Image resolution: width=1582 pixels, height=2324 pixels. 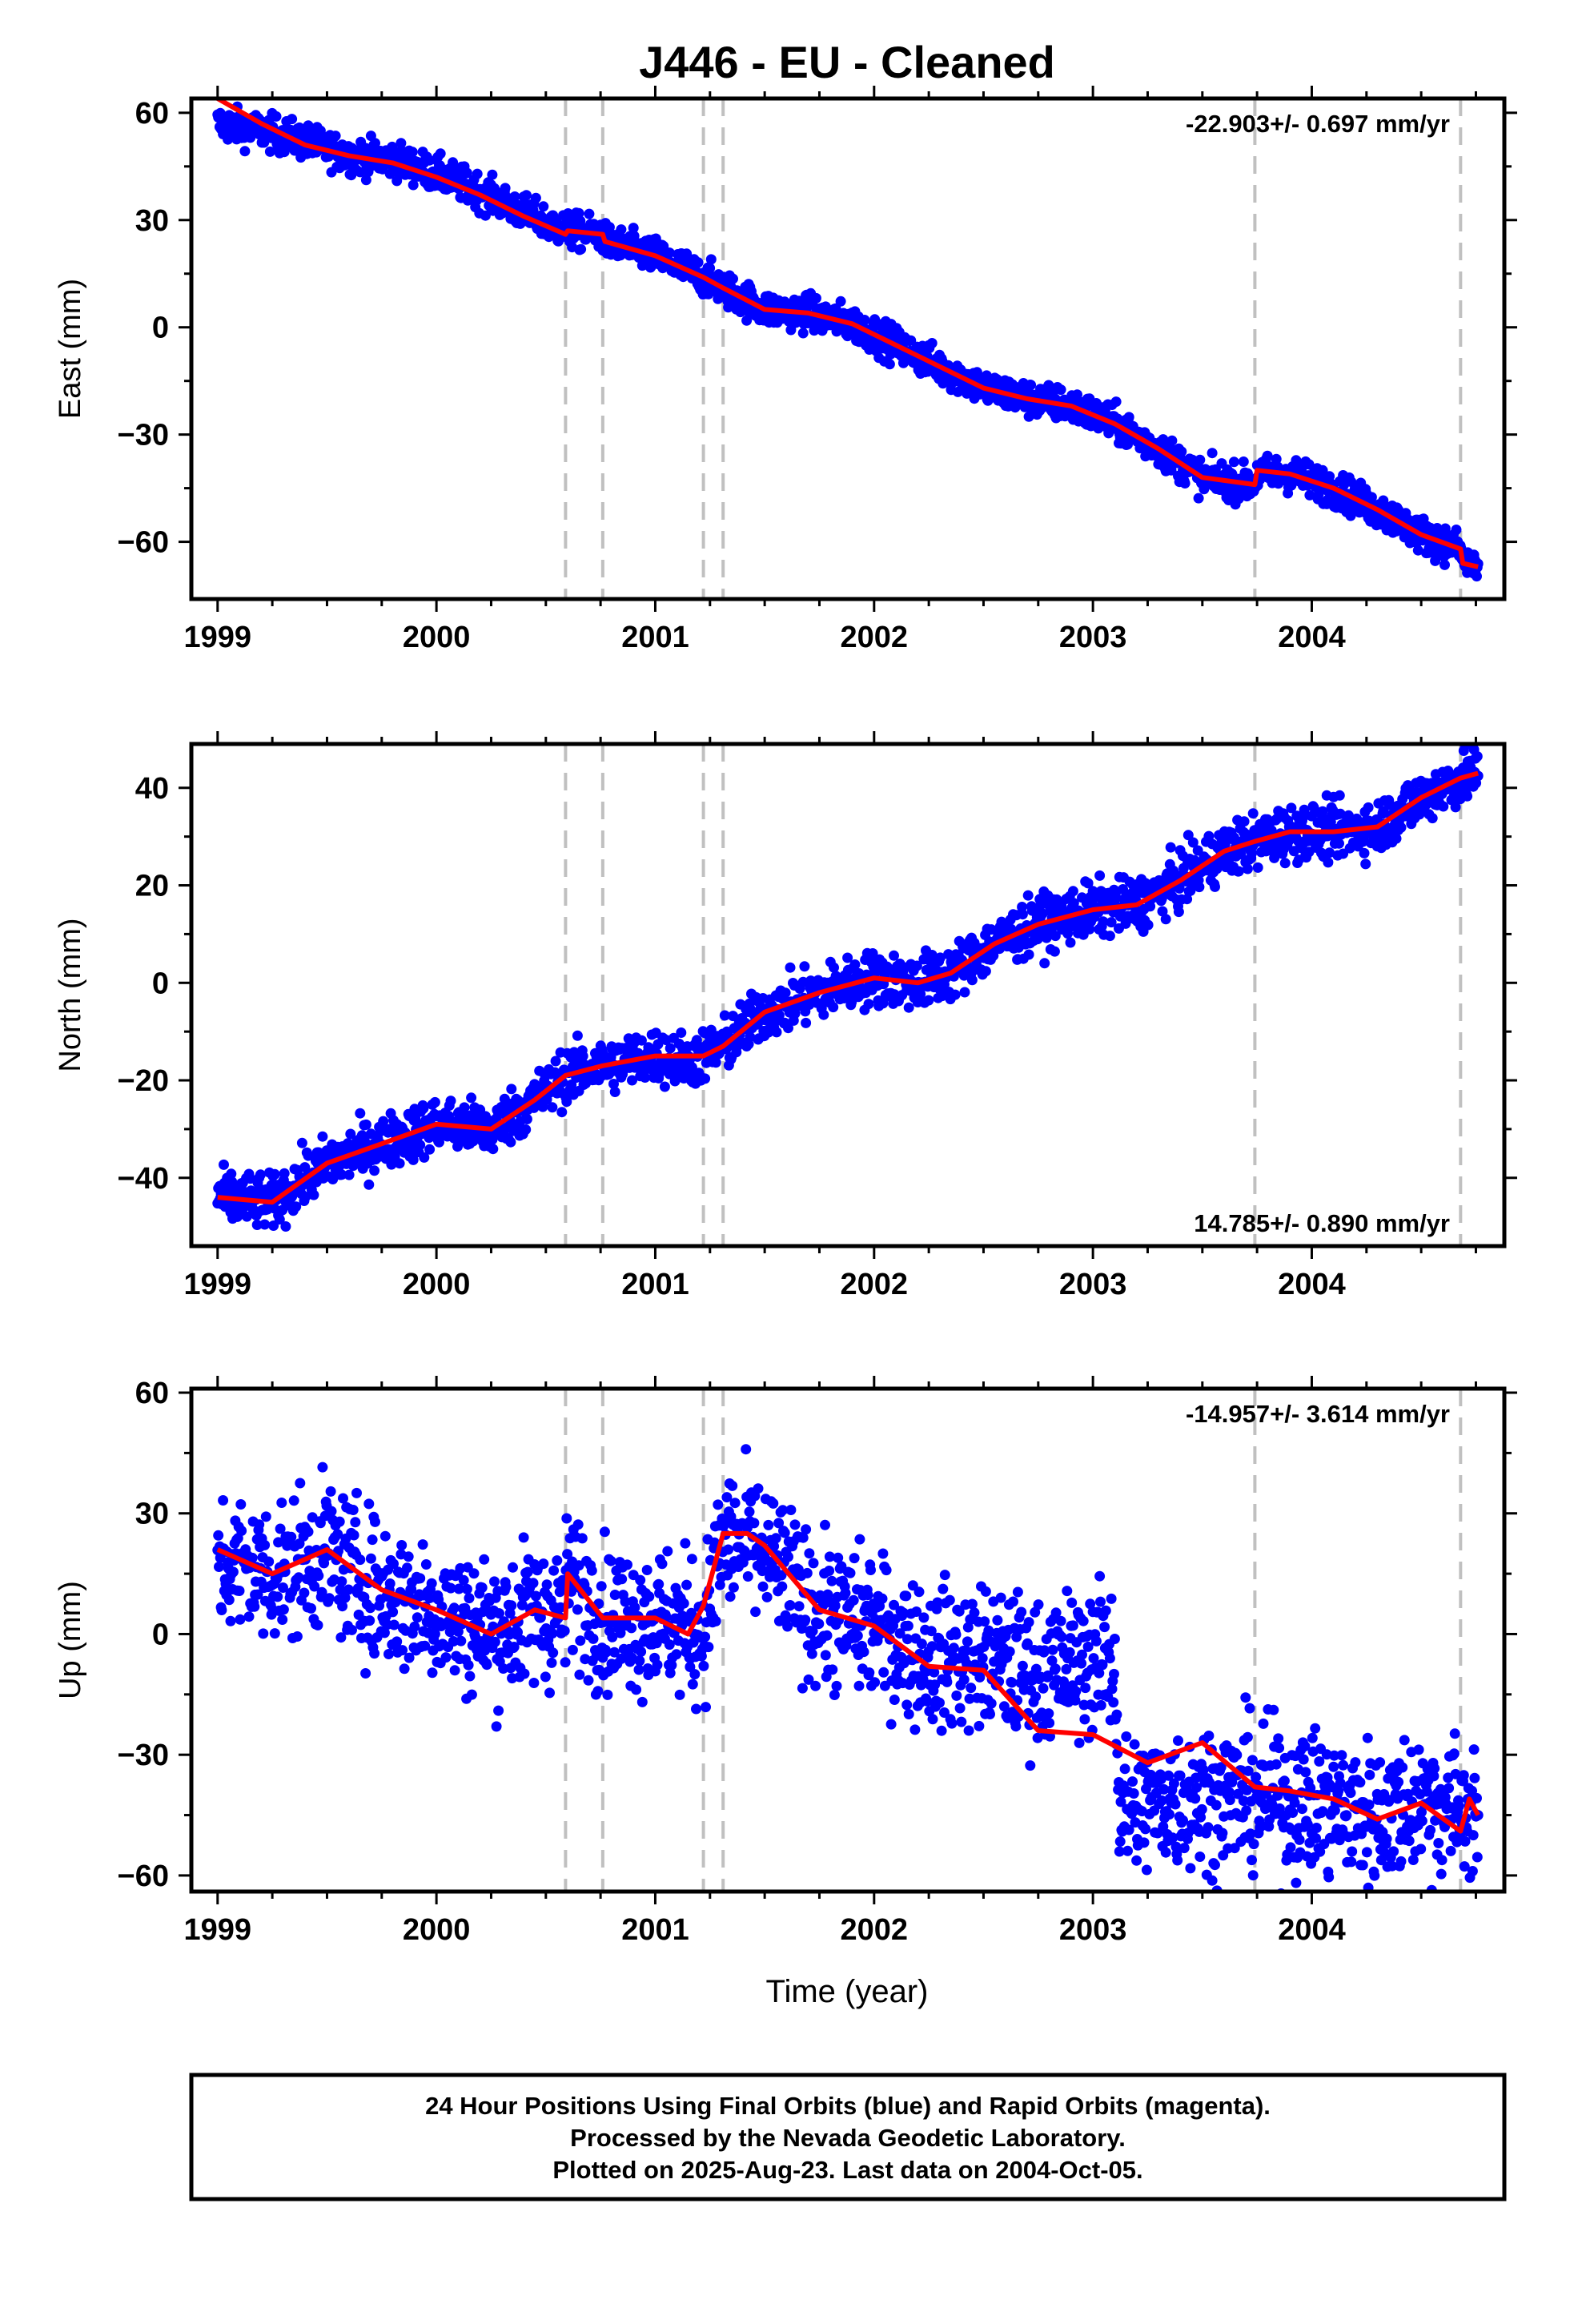 What do you see at coordinates (152, 789) in the screenshot?
I see `y-tick-label: 40` at bounding box center [152, 789].